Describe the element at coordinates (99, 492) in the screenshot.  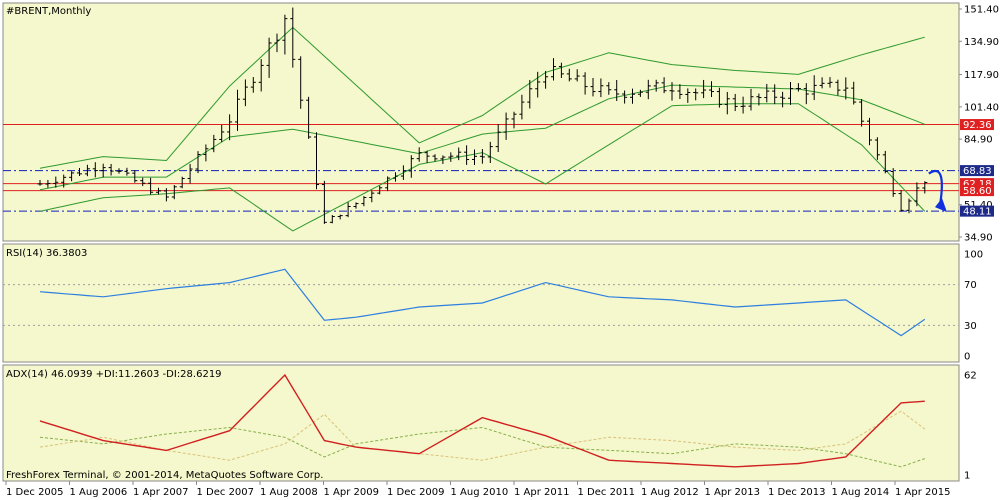
I see `x-tick-label: 1 Aug 2006` at that location.